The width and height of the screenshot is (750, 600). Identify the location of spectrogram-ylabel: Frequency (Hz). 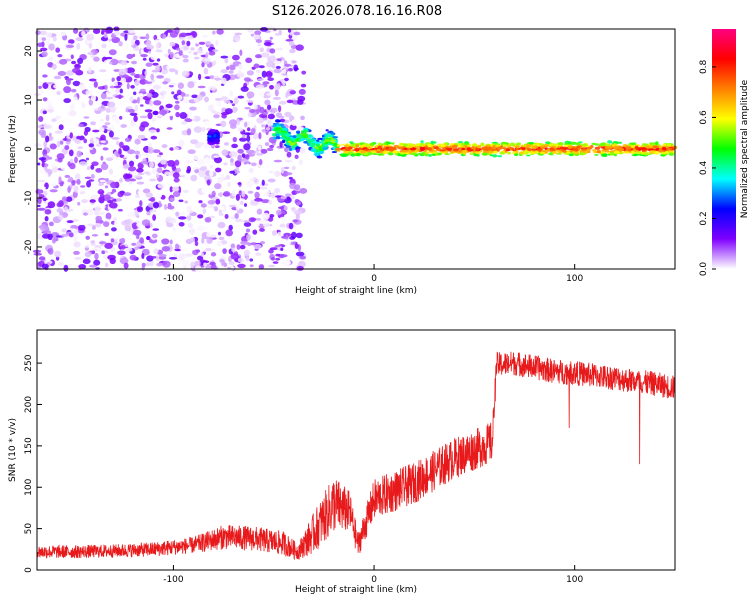
(13, 149).